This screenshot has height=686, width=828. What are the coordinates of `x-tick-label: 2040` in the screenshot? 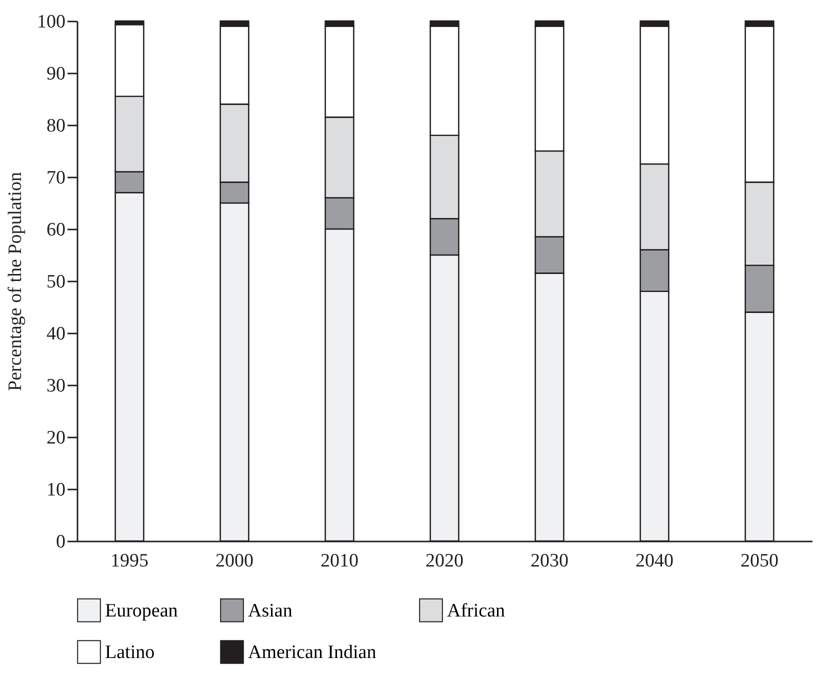 It's located at (655, 561).